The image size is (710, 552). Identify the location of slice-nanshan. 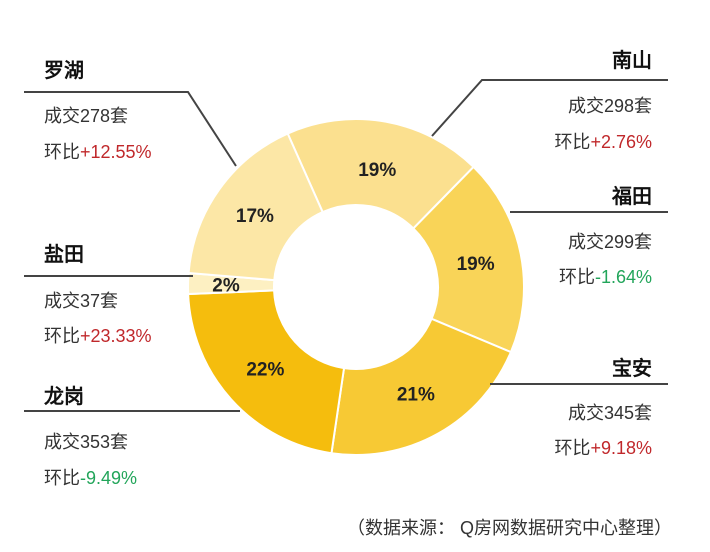
(380, 174).